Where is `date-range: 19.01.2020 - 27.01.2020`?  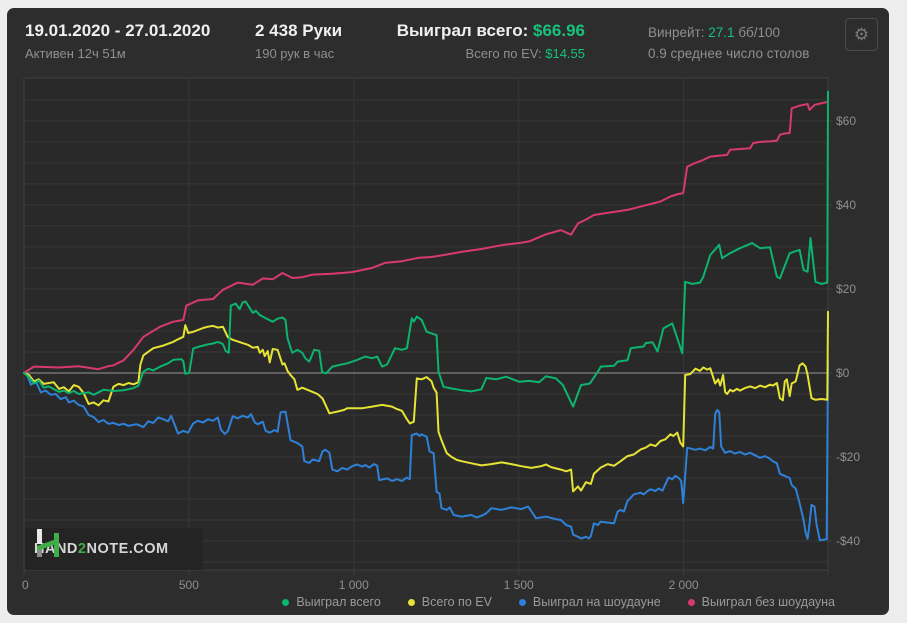 date-range: 19.01.2020 - 27.01.2020 is located at coordinates (118, 30).